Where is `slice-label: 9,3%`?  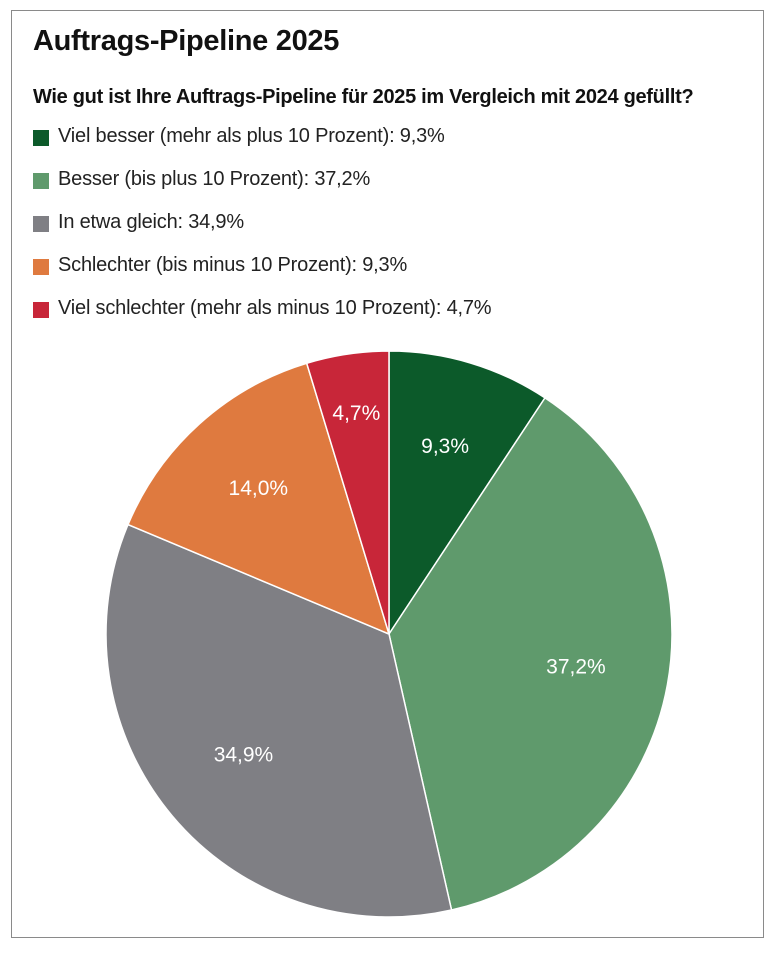
slice-label: 9,3% is located at coordinates (445, 446).